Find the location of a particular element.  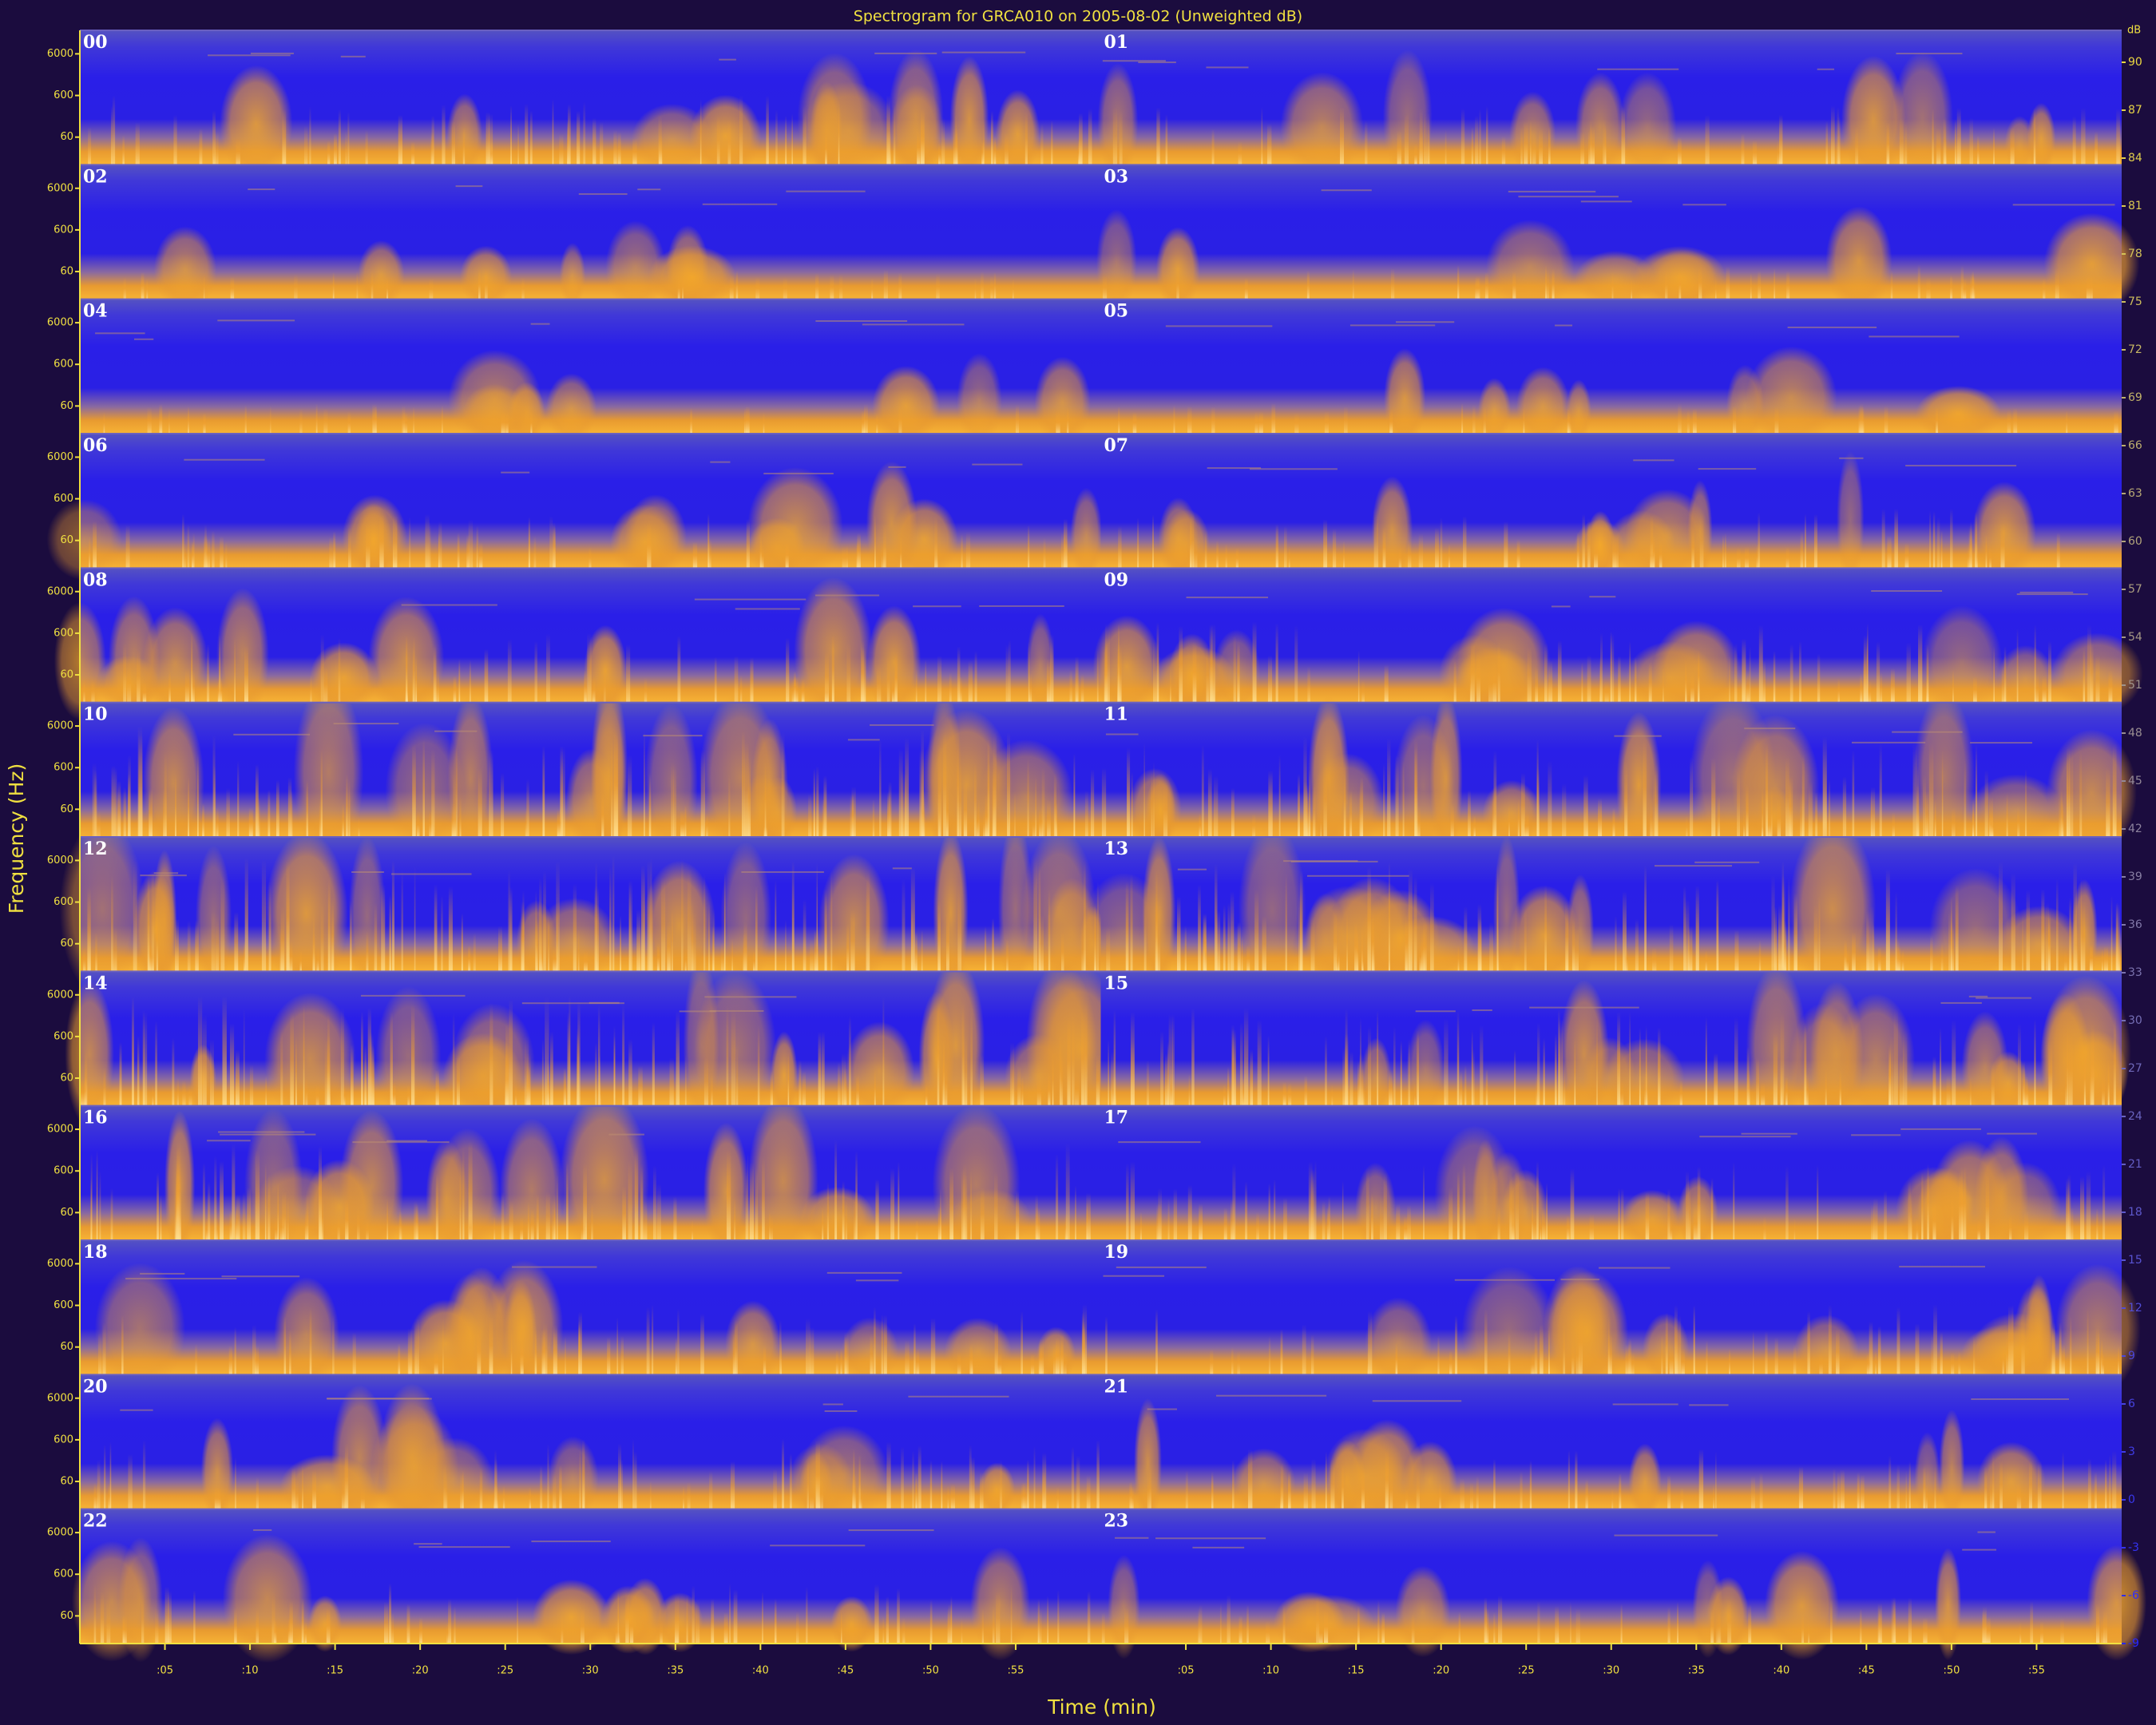

hour-label: 10 is located at coordinates (95, 715).